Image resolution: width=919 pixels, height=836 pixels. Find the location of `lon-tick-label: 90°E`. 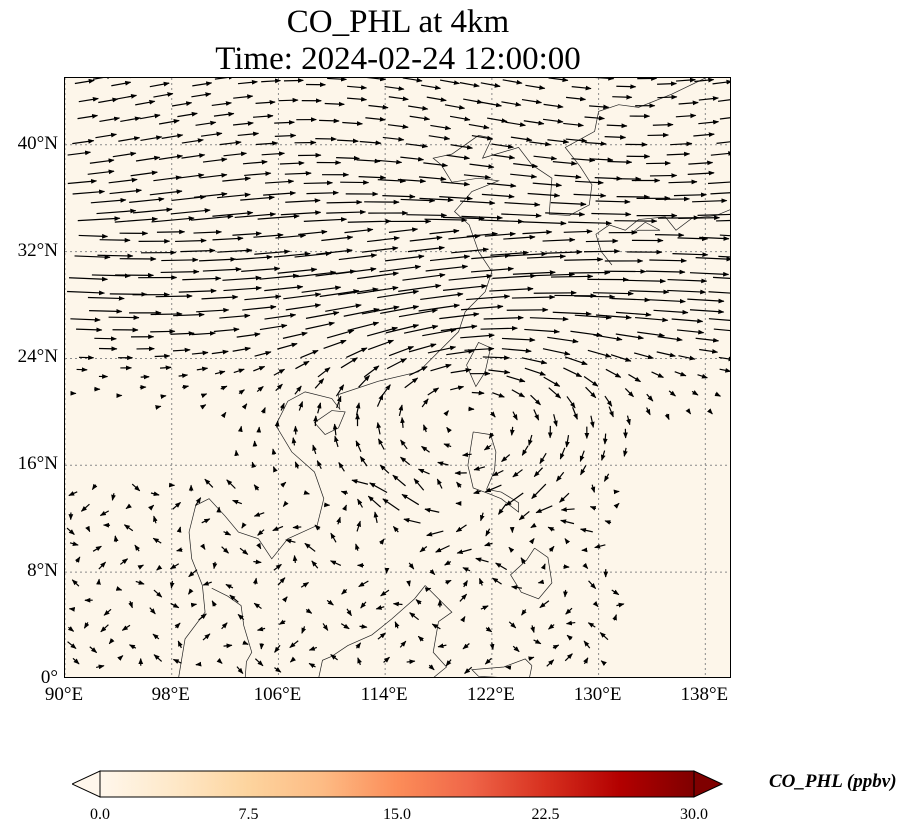

lon-tick-label: 90°E is located at coordinates (64, 694).